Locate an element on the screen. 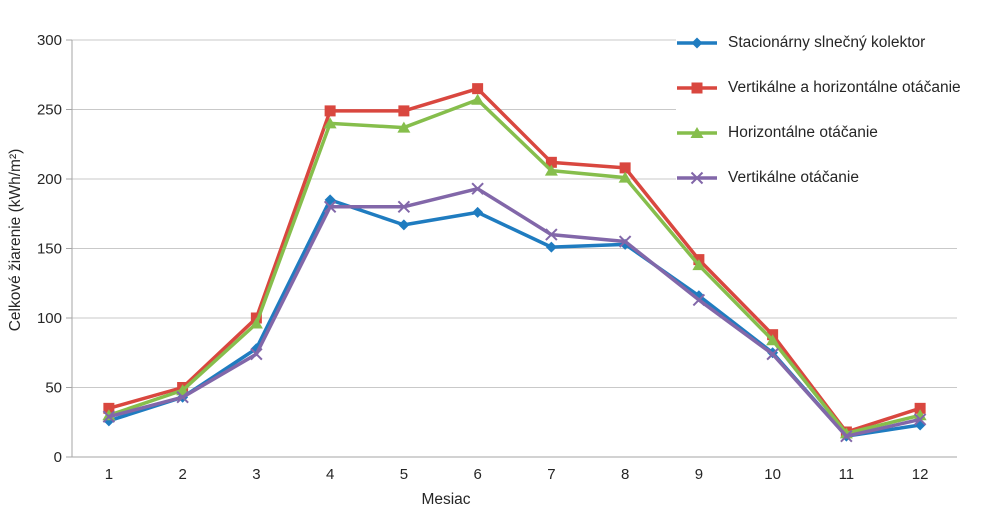  x-tick-label: 1 is located at coordinates (109, 474).